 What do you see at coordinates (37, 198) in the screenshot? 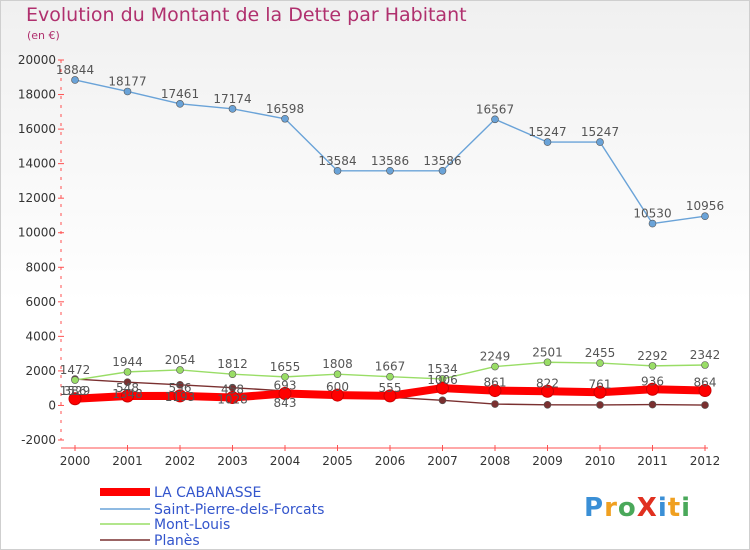
I see `y-tick-label: 12000` at bounding box center [37, 198].